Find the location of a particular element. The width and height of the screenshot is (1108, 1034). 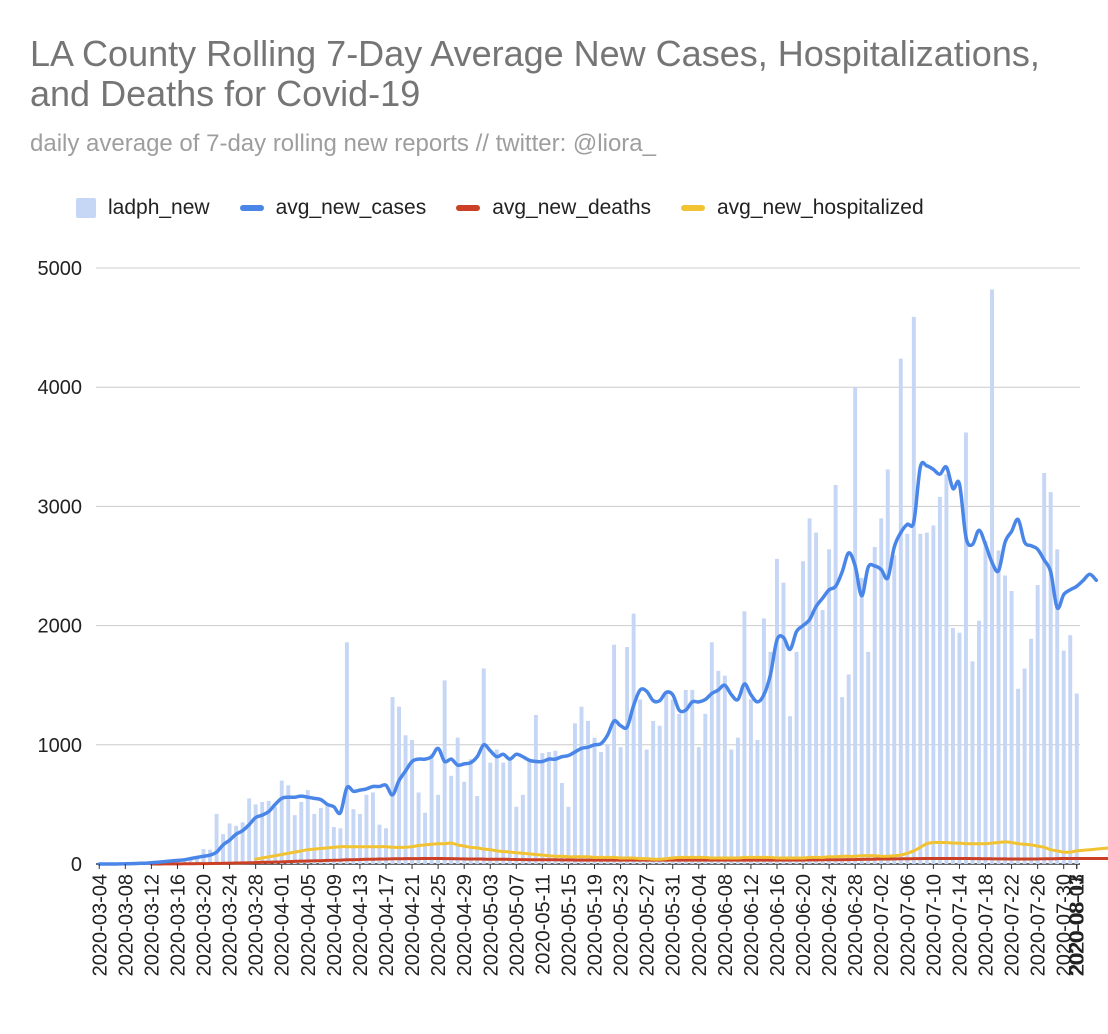

line-avg-new-hospitalized is located at coordinates (681, 850).